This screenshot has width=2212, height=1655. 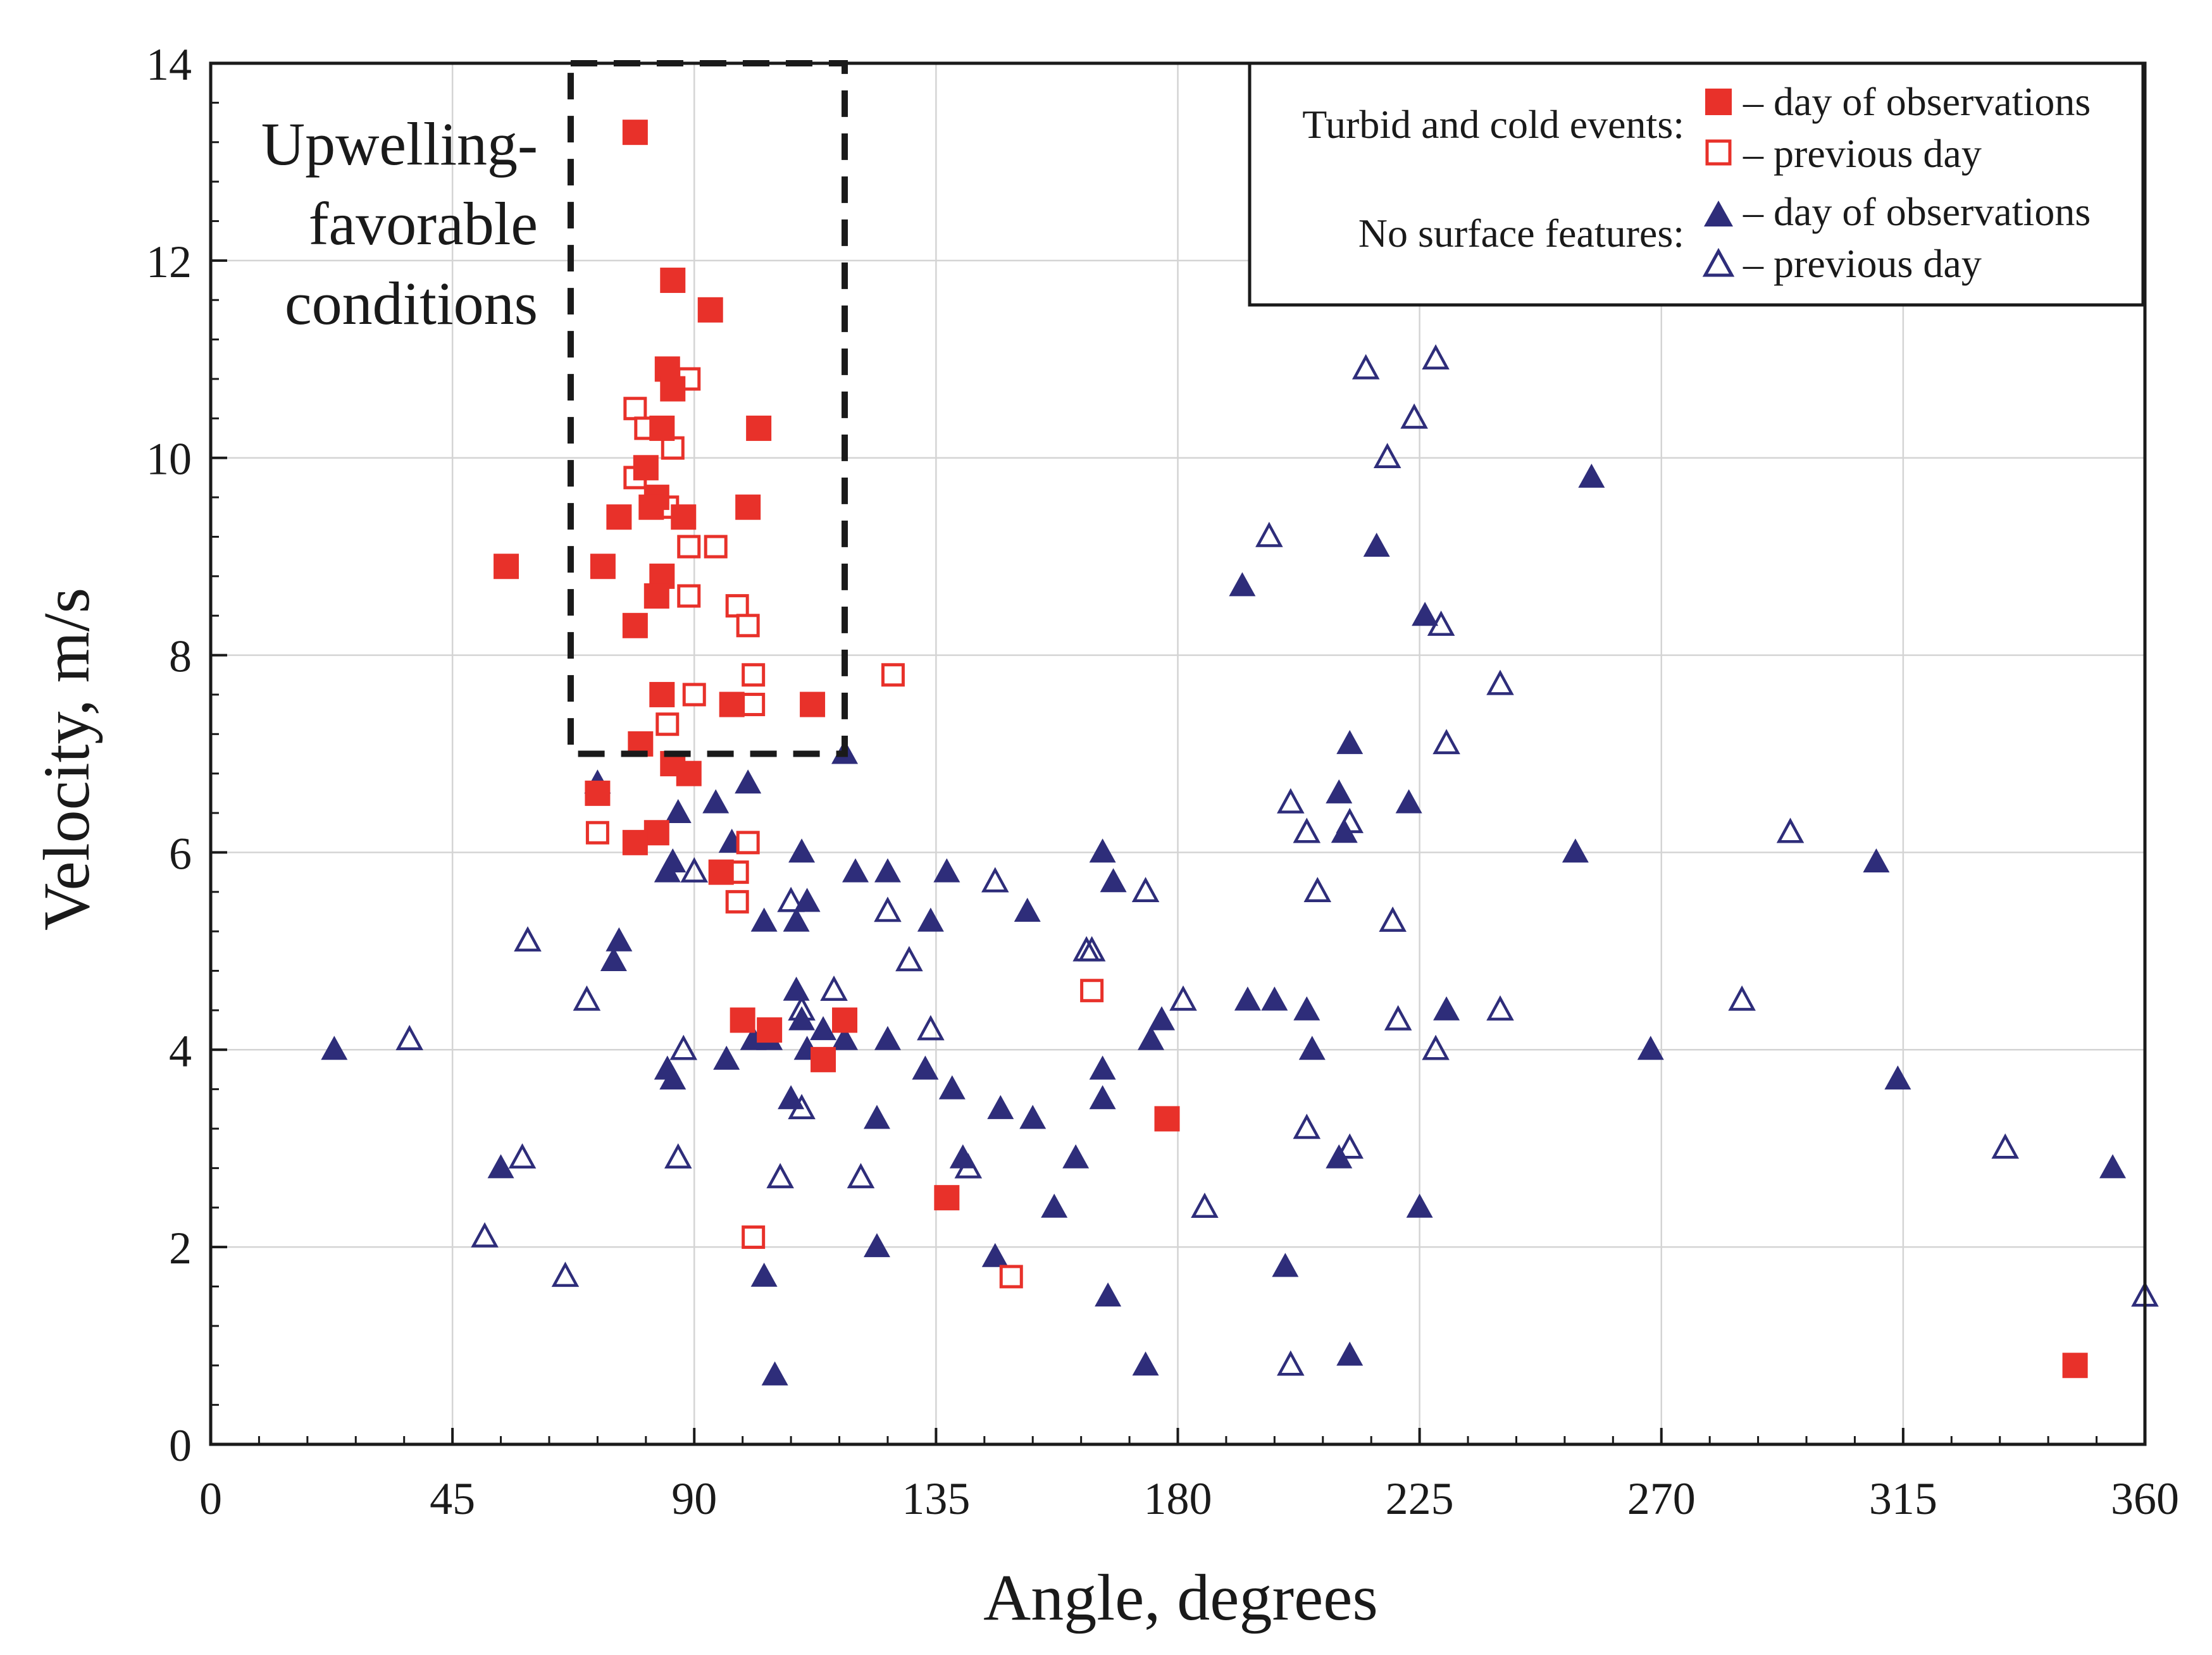 What do you see at coordinates (180, 1051) in the screenshot?
I see `y-tick-label: 4` at bounding box center [180, 1051].